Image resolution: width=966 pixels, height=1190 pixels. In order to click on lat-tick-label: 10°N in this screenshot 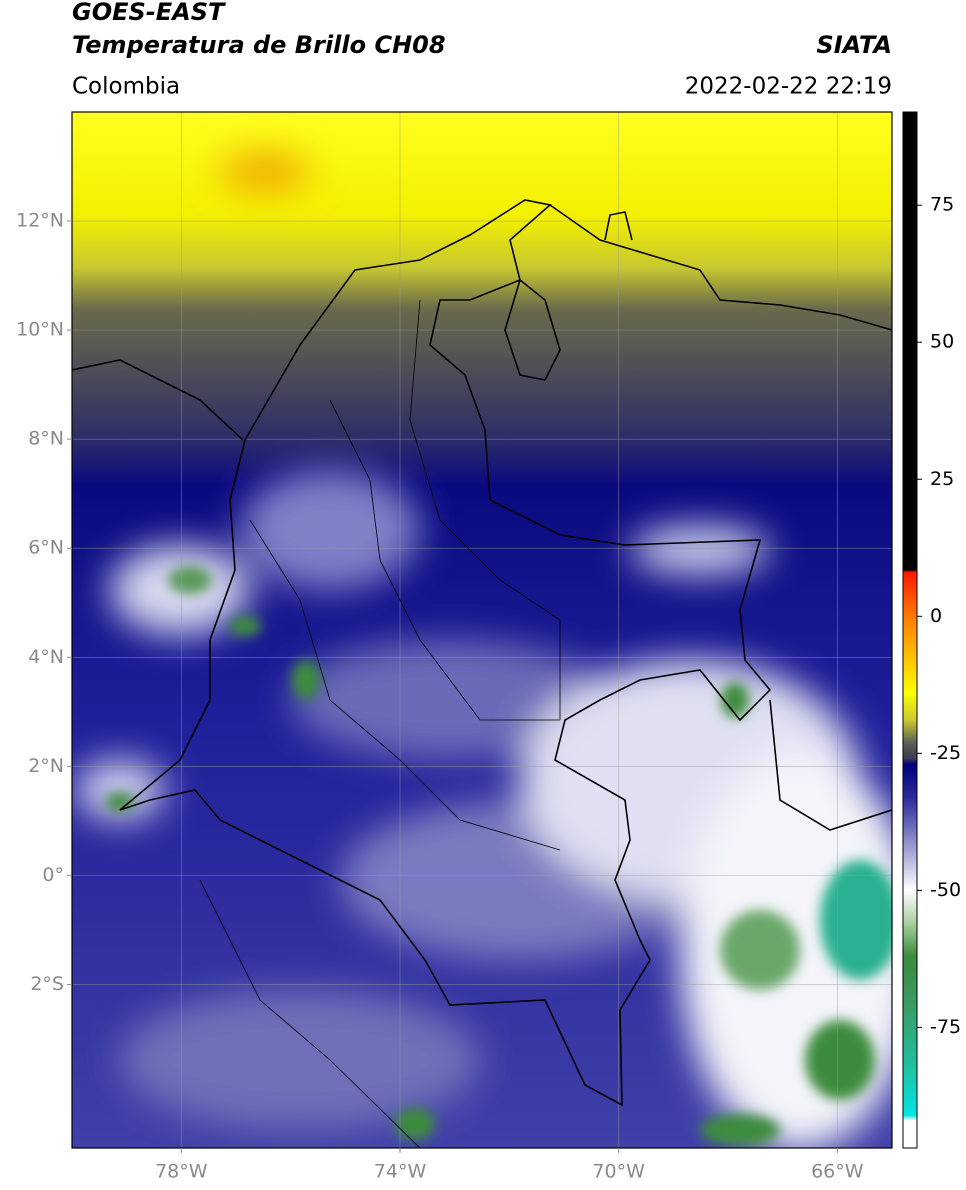, I will do `click(40, 330)`.